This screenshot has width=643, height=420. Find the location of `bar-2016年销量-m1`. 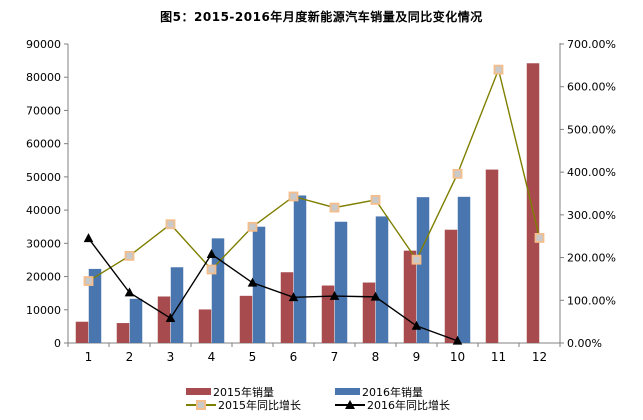

bar-2016年销量-m1 is located at coordinates (95, 305).